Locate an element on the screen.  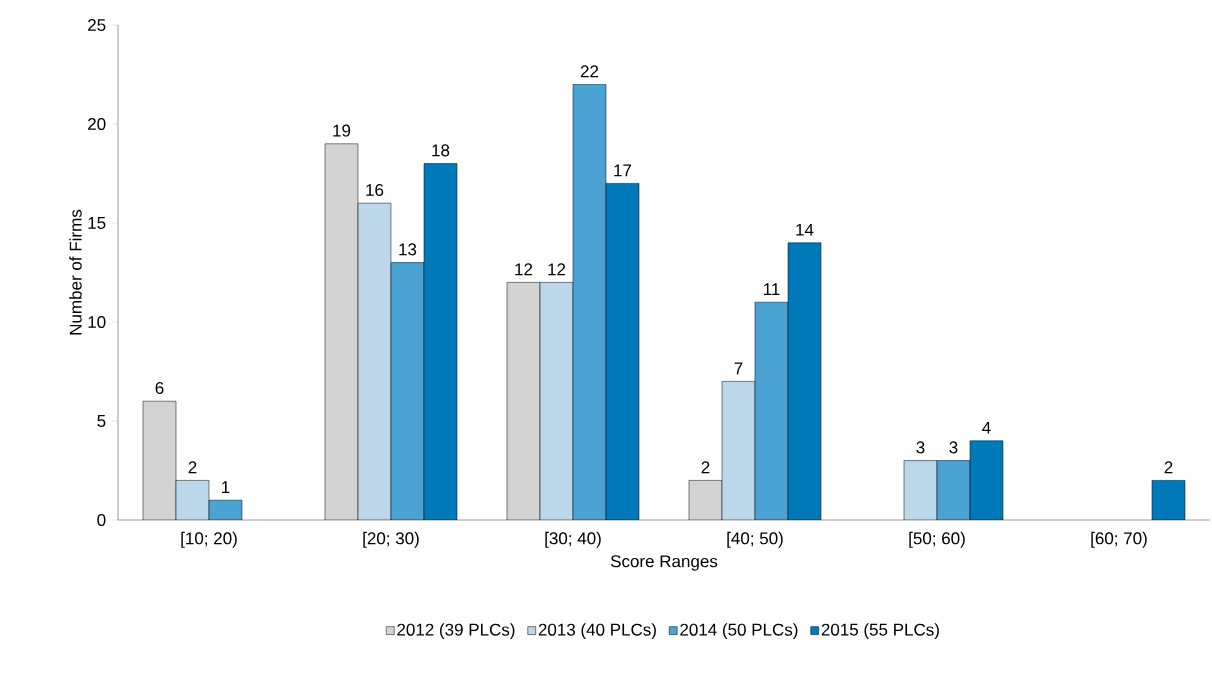
x-tick-label: [20; 30) is located at coordinates (391, 539).